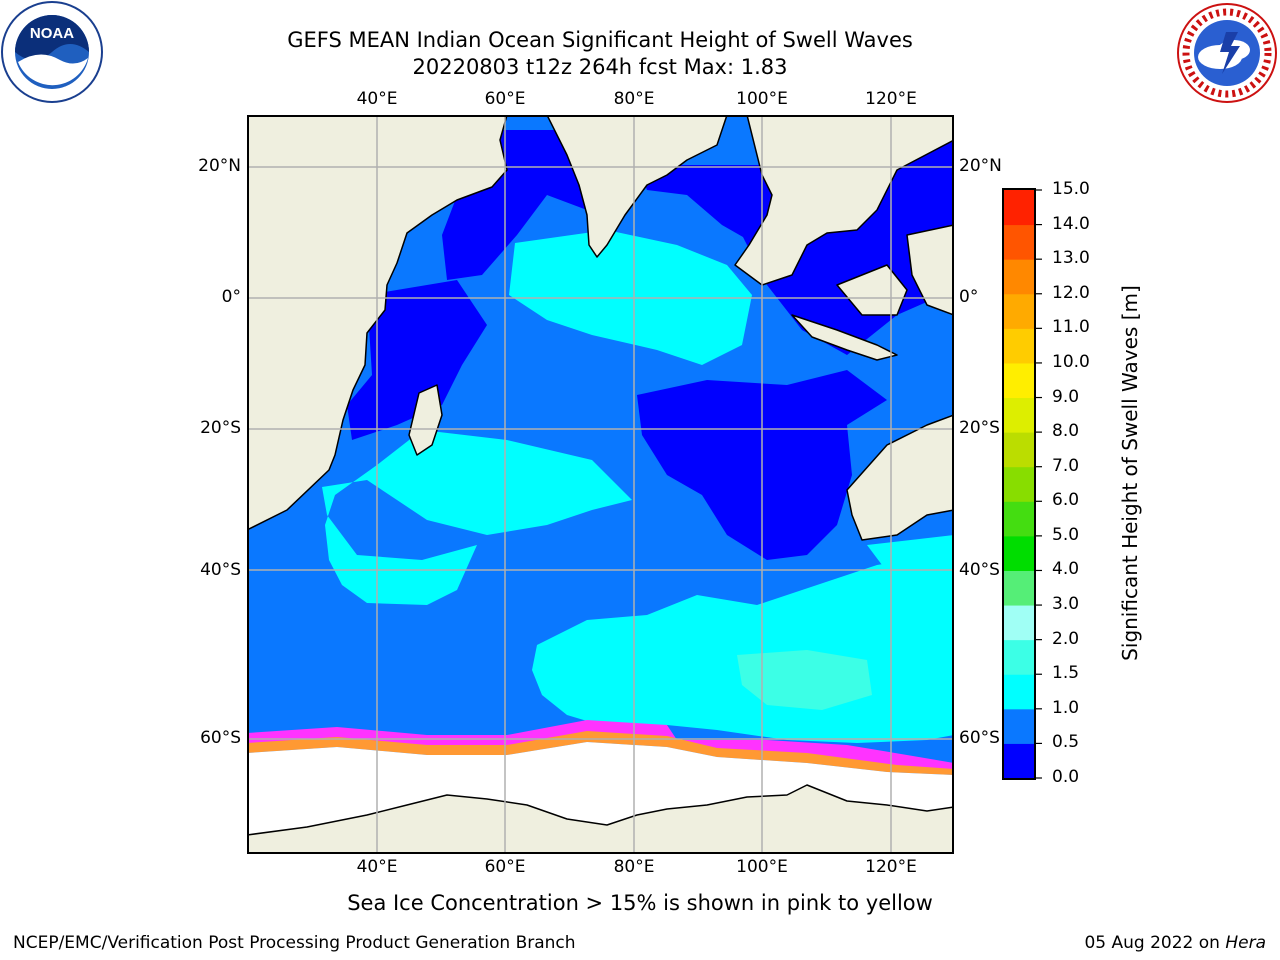 The image size is (1280, 960). What do you see at coordinates (377, 867) in the screenshot?
I see `lon-tick-bottom-40: 40°E` at bounding box center [377, 867].